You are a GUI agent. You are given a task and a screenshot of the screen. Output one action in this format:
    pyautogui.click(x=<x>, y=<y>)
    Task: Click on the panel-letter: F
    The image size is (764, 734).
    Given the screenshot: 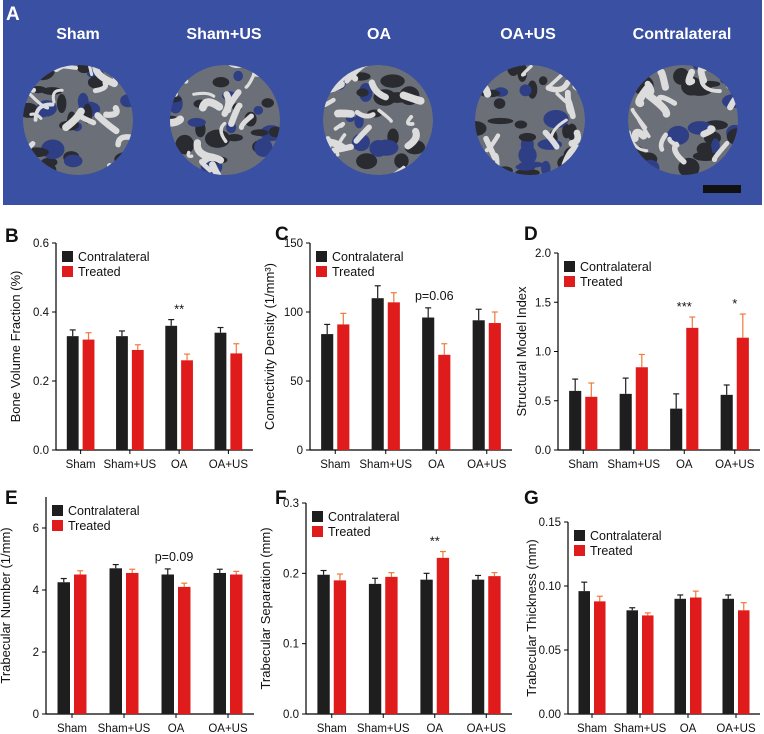 What is the action you would take?
    pyautogui.click(x=281, y=498)
    